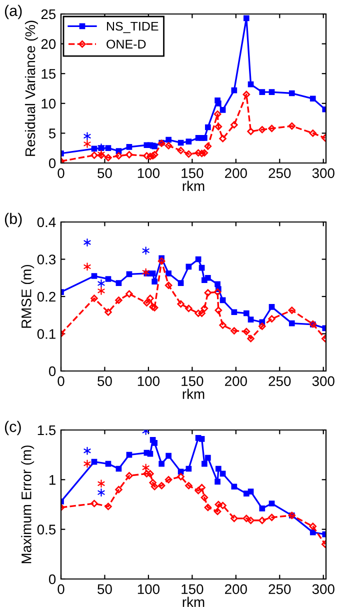  Describe the element at coordinates (31, 88) in the screenshot. I see `y-axis-title: Residual Variance (%)` at that location.